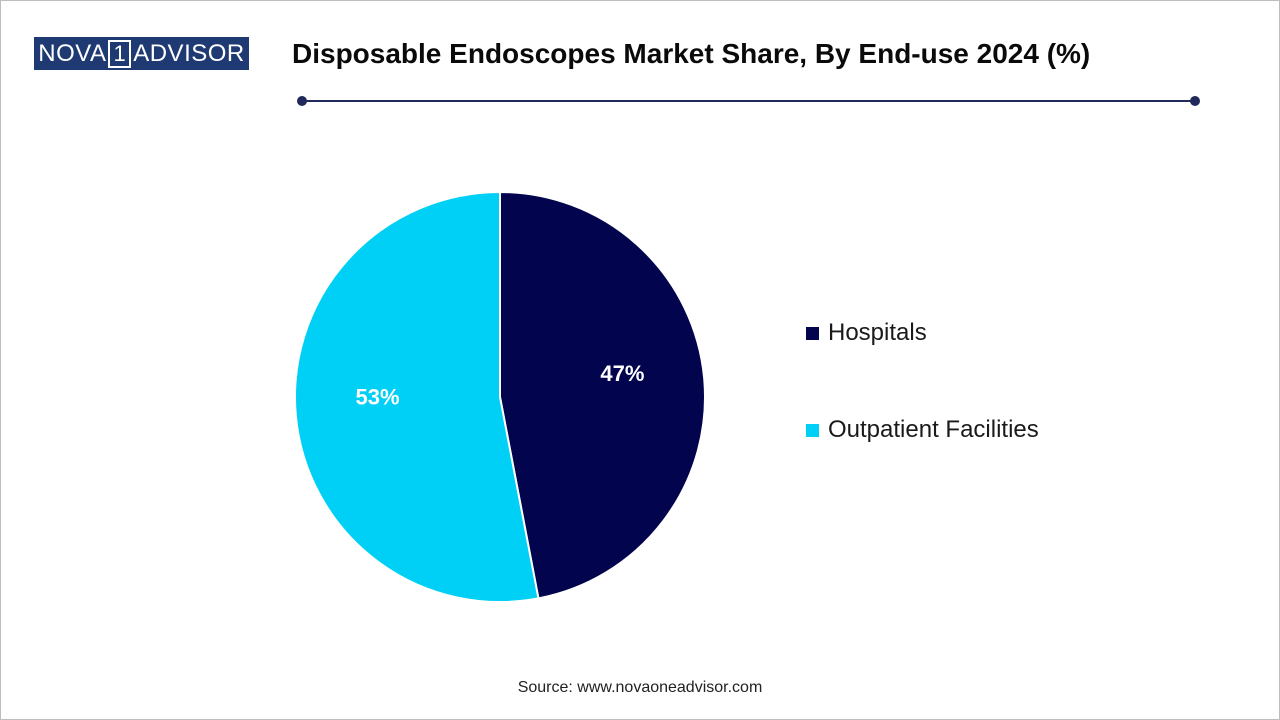  I want to click on legend-swatch-outpatient, so click(812, 430).